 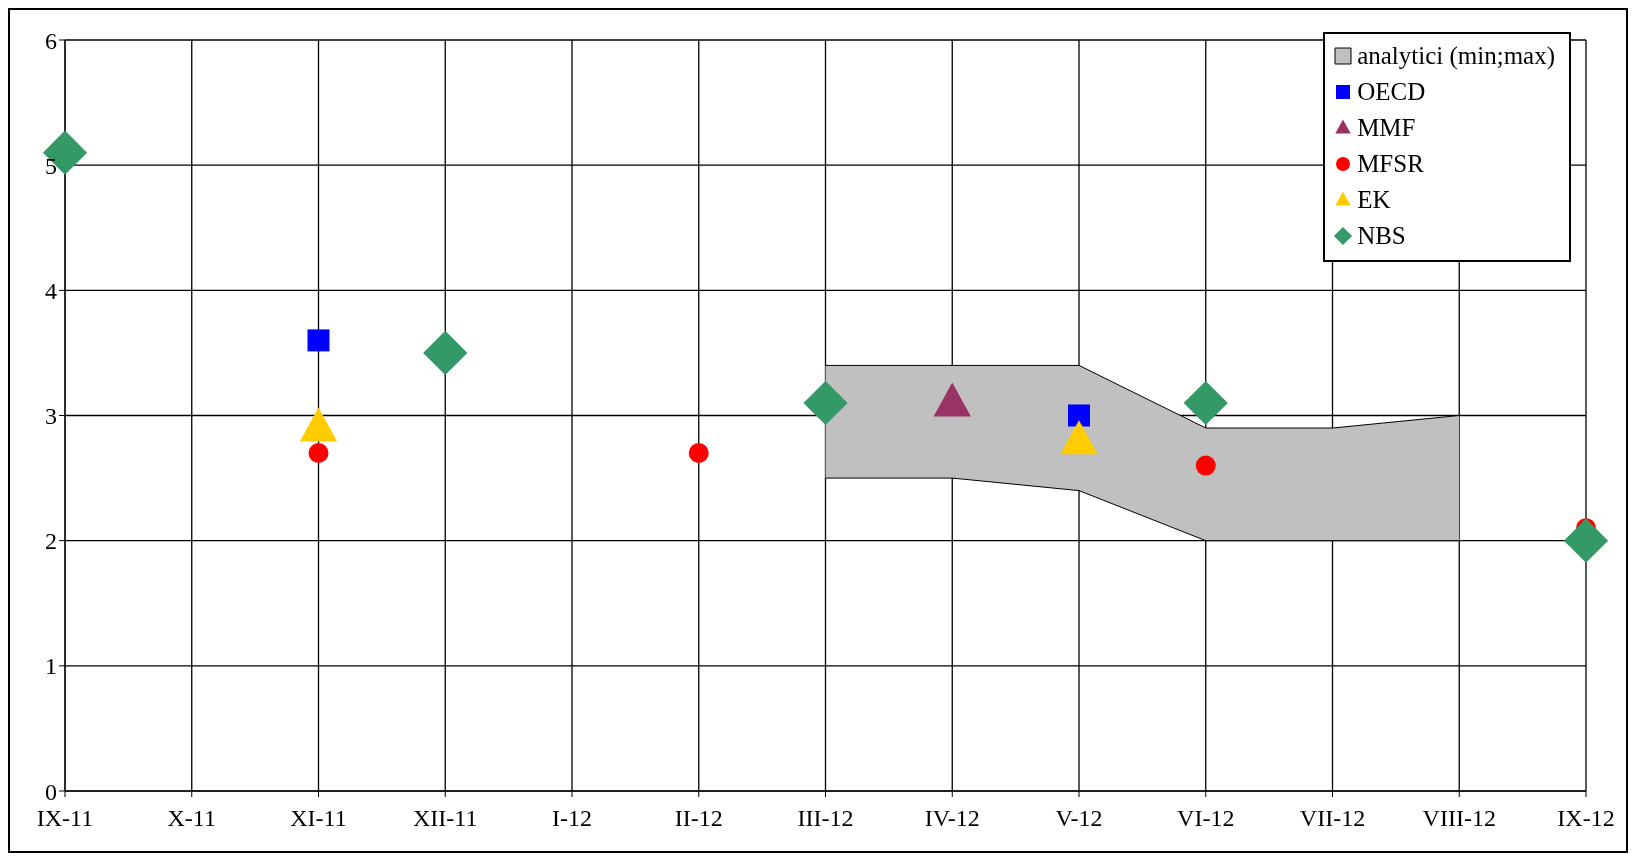 I want to click on legend-label: MMF, so click(x=1386, y=128).